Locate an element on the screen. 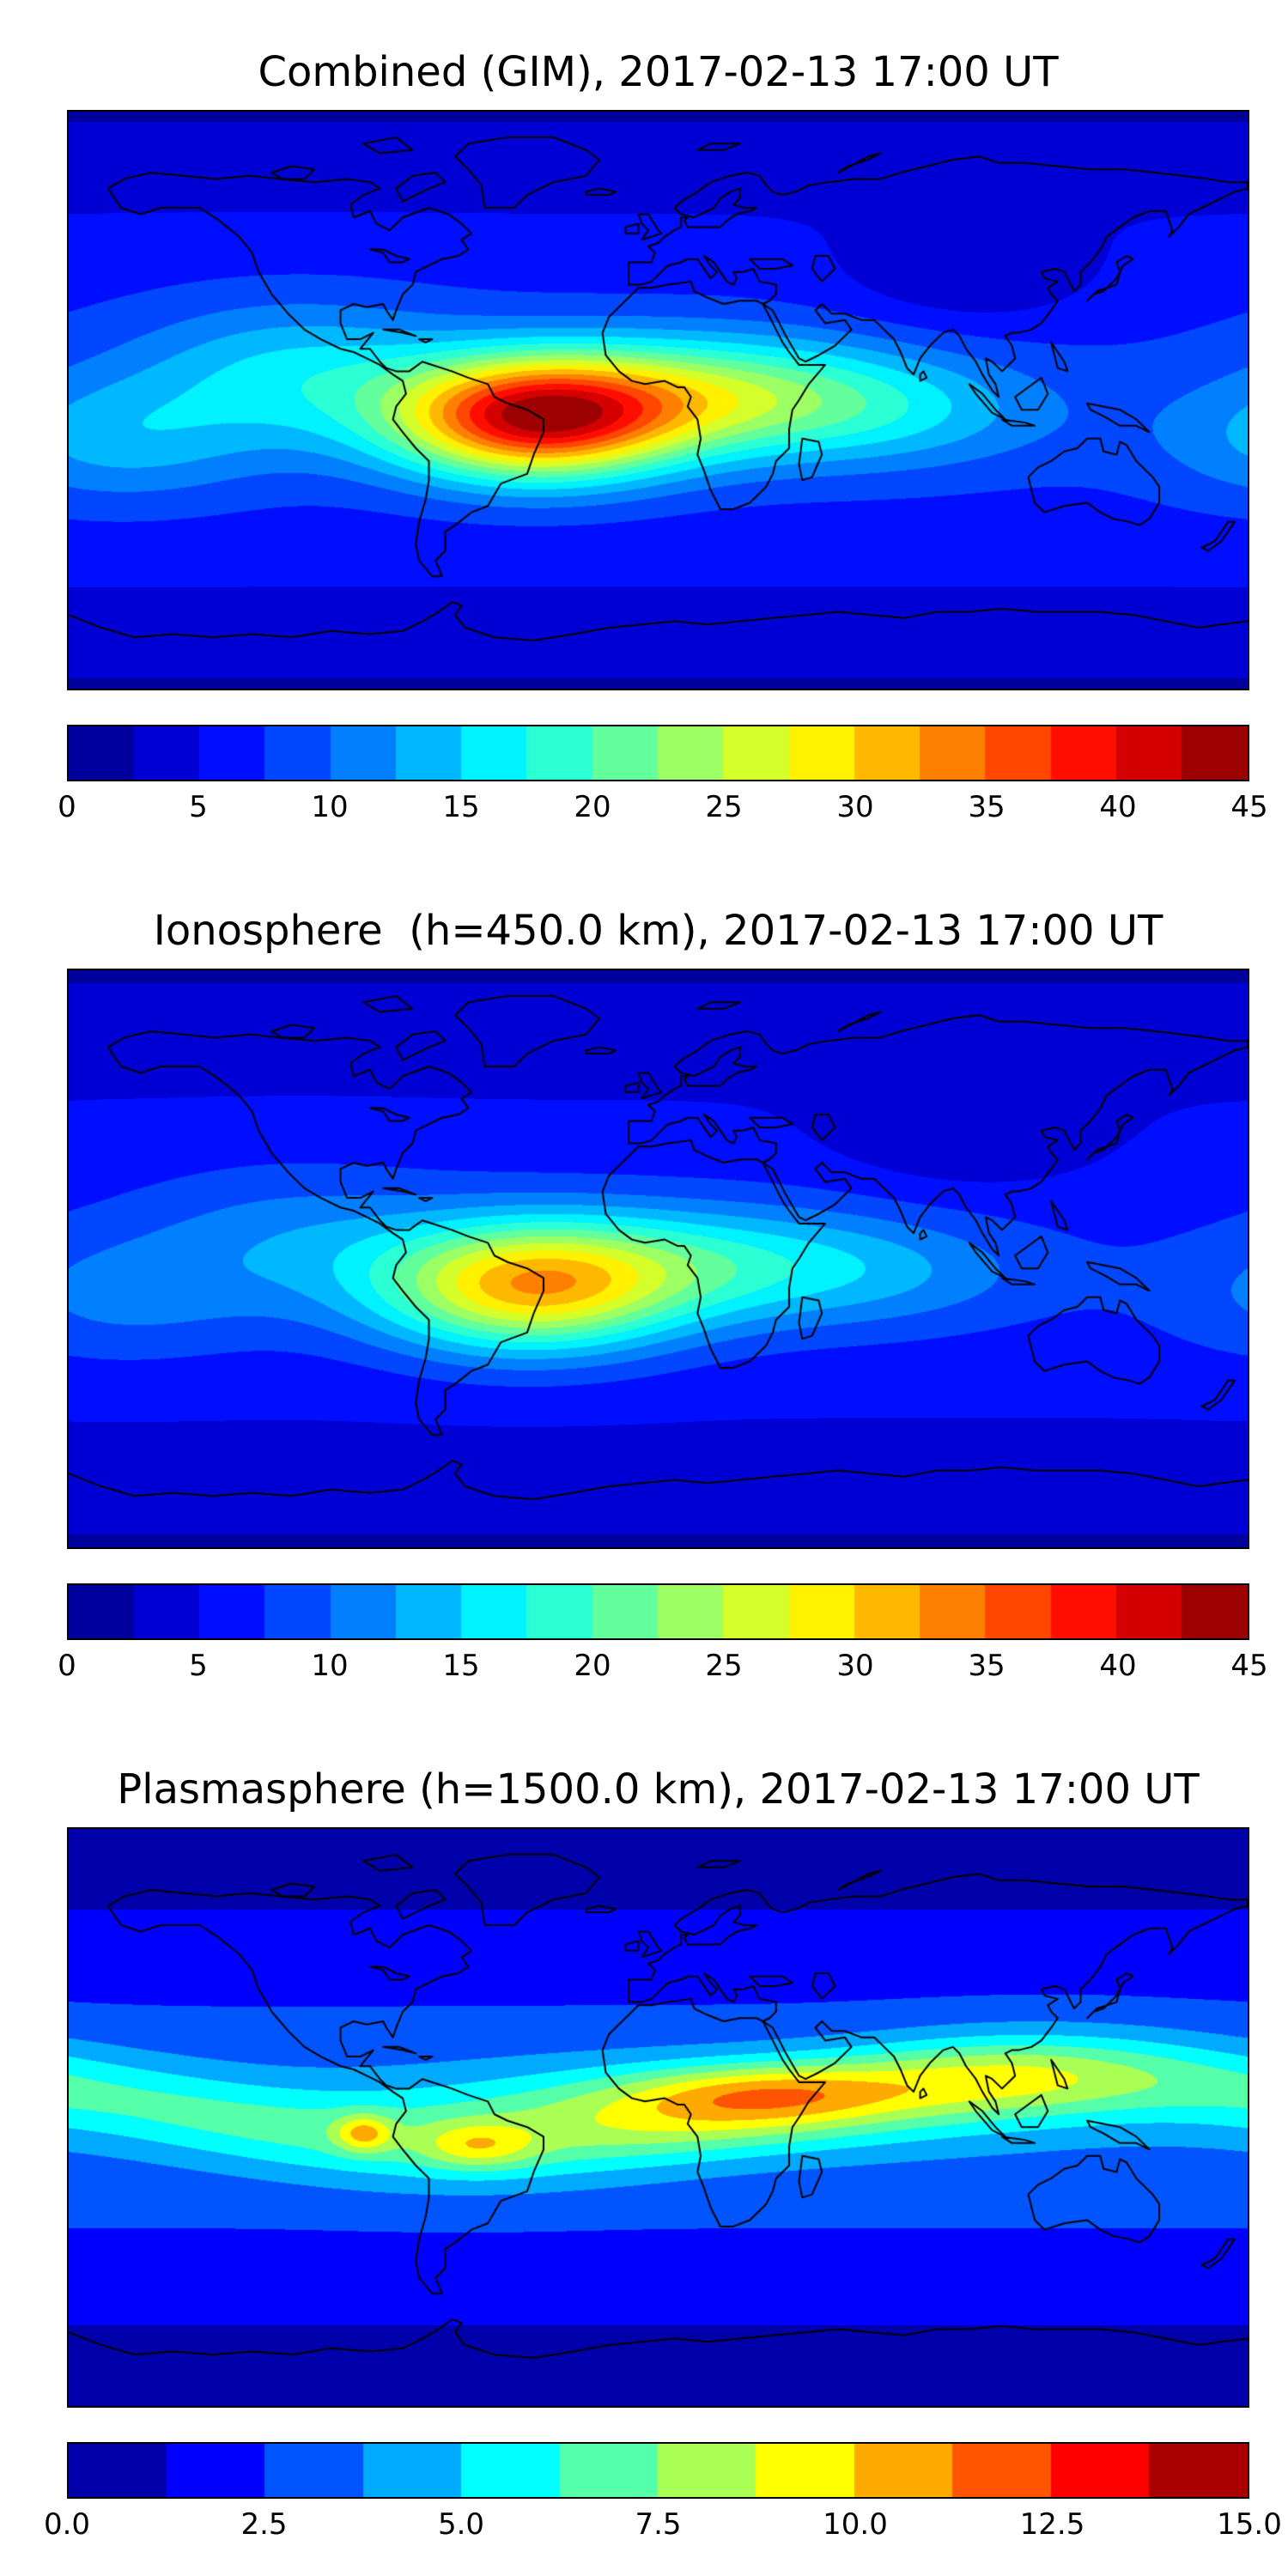 This screenshot has width=1288, height=2576. colorbar-plasmasphere is located at coordinates (658, 2470).